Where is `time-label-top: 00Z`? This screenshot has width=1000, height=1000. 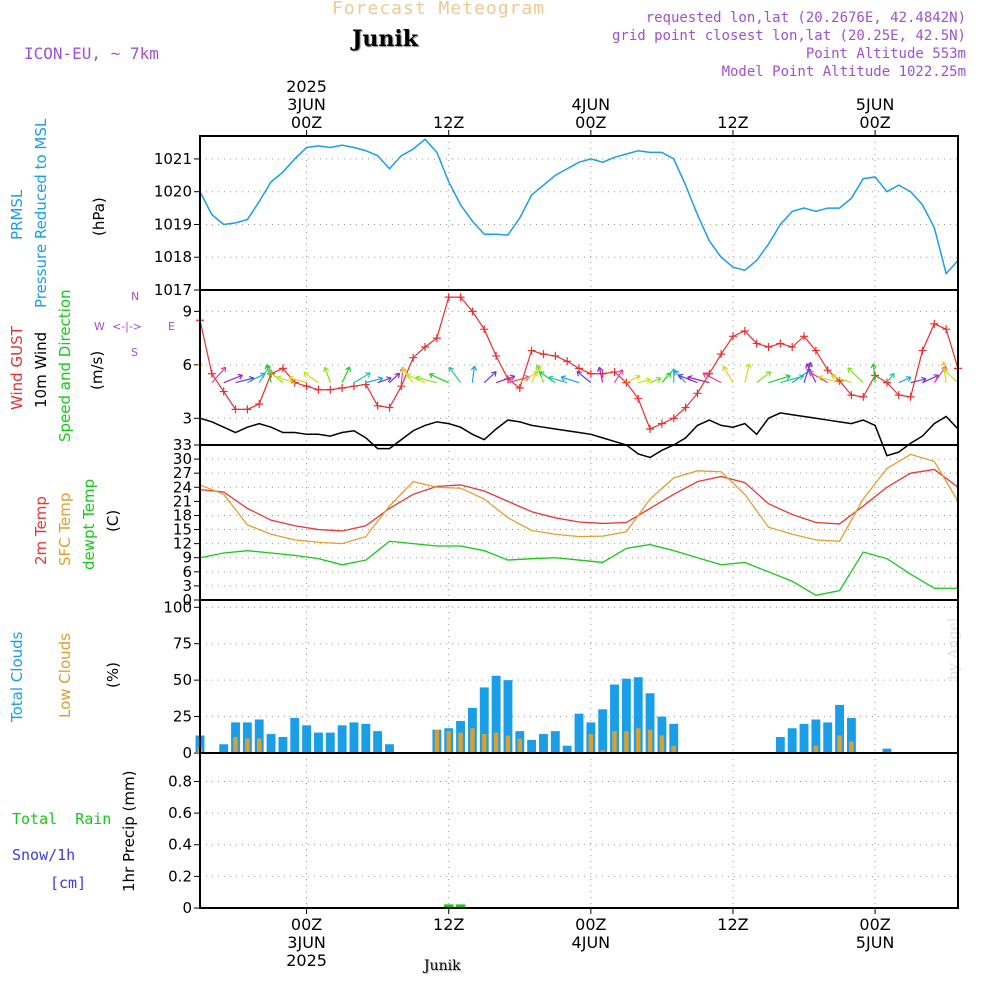
time-label-top: 00Z is located at coordinates (590, 122).